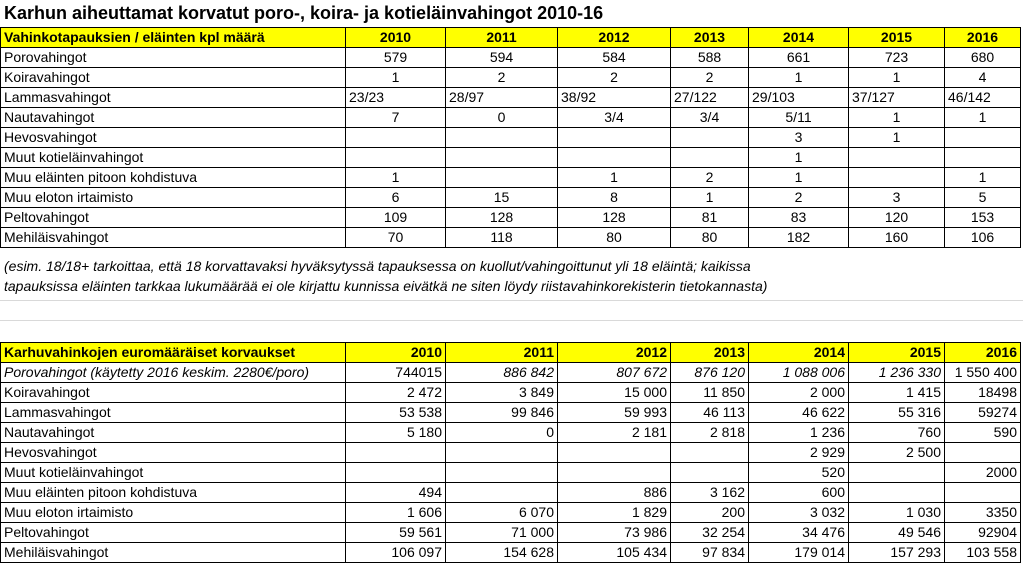 The height and width of the screenshot is (568, 1023). What do you see at coordinates (614, 432) in the screenshot?
I see `value-cell: 2 181` at bounding box center [614, 432].